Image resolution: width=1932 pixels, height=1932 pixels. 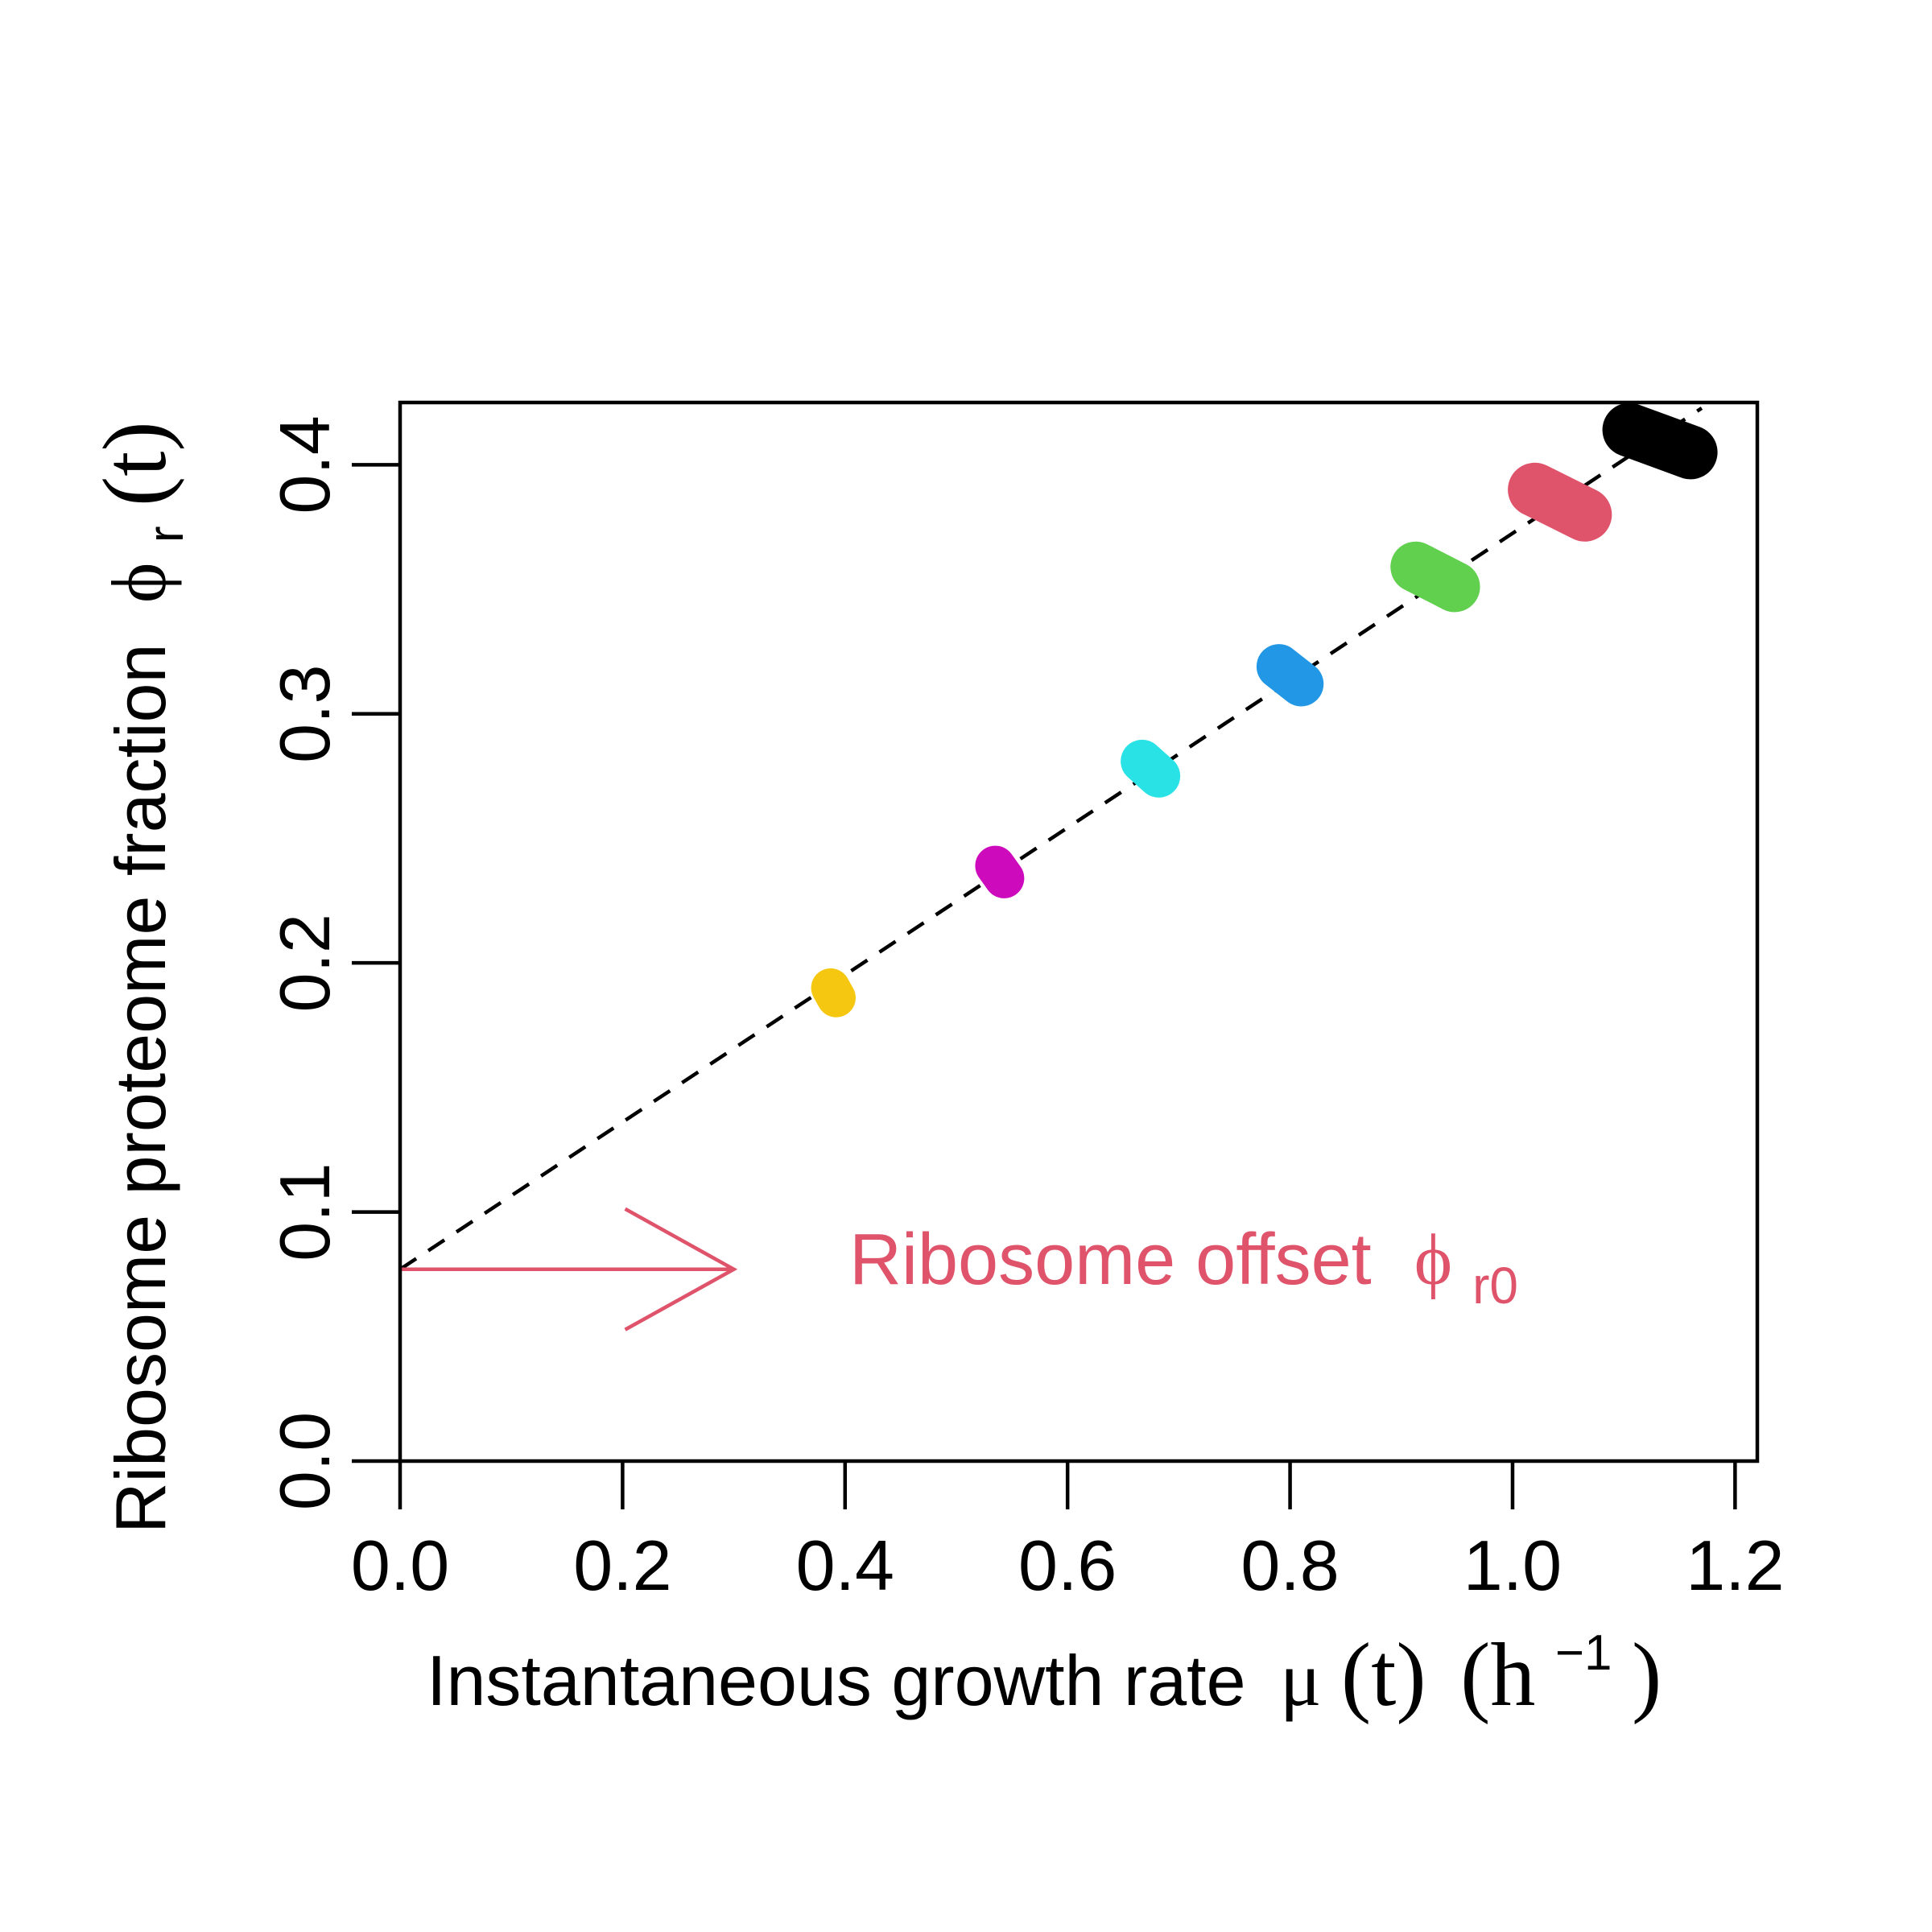 What do you see at coordinates (681, 1269) in the screenshot?
I see `annotation-arrow-head` at bounding box center [681, 1269].